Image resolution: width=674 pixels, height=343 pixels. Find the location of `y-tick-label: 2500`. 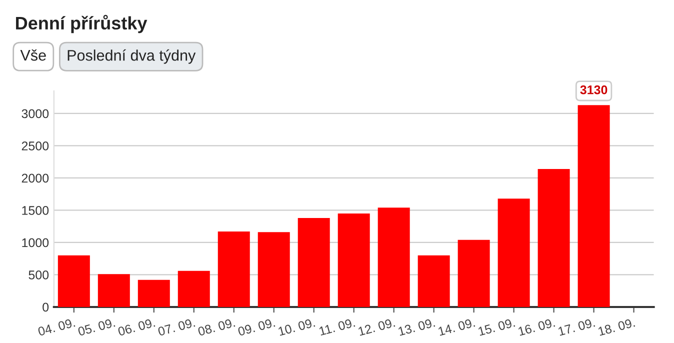

y-tick-label: 2500 is located at coordinates (35, 146).